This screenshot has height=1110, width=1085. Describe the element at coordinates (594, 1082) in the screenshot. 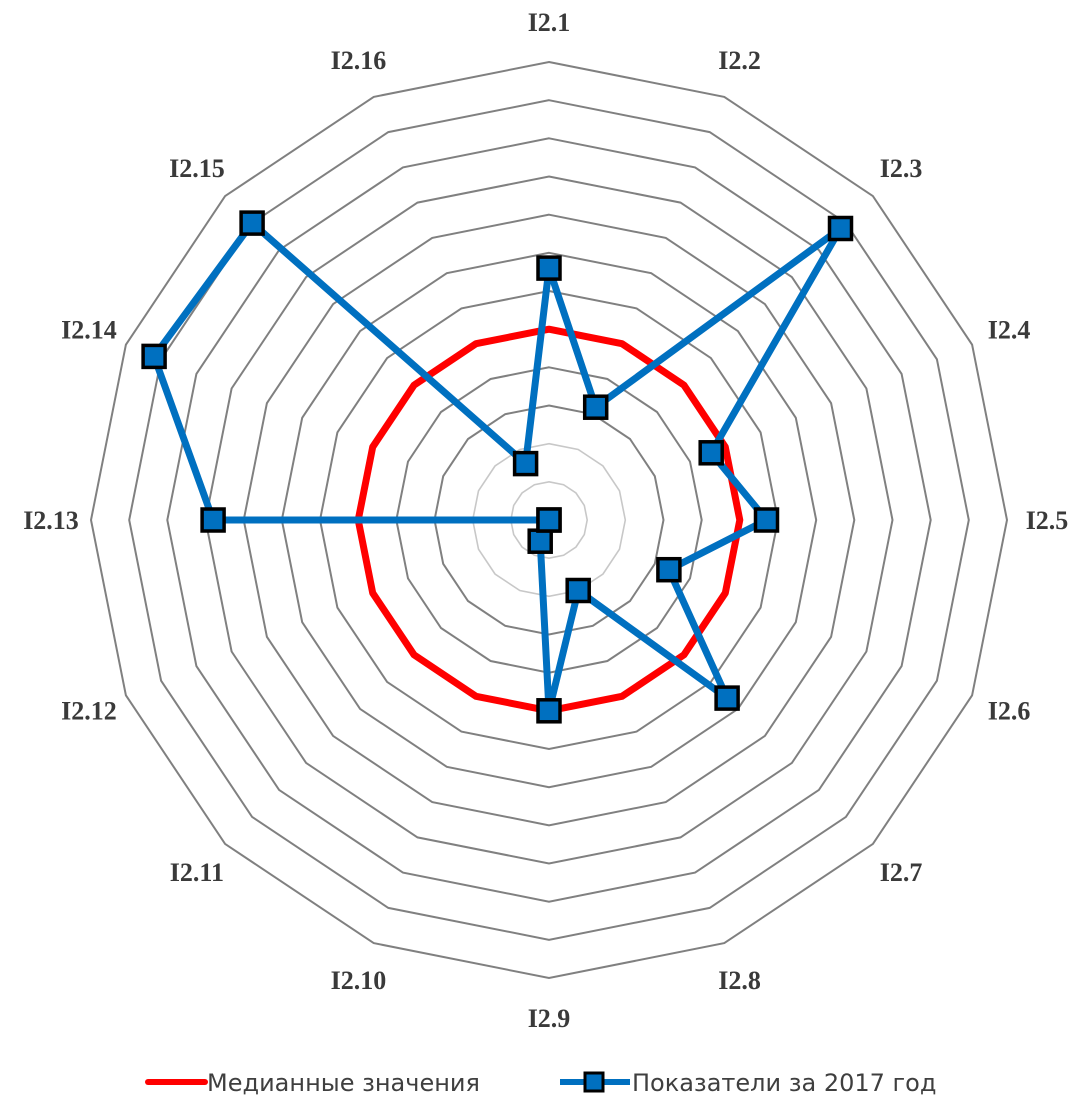

I see `legend-marker-2017` at that location.